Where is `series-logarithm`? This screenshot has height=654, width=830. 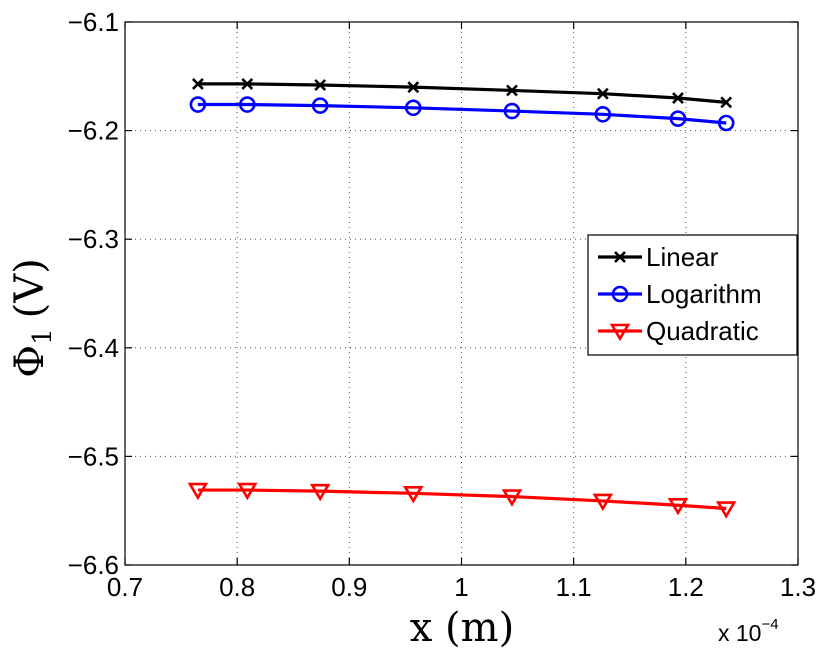 series-logarithm is located at coordinates (462, 114).